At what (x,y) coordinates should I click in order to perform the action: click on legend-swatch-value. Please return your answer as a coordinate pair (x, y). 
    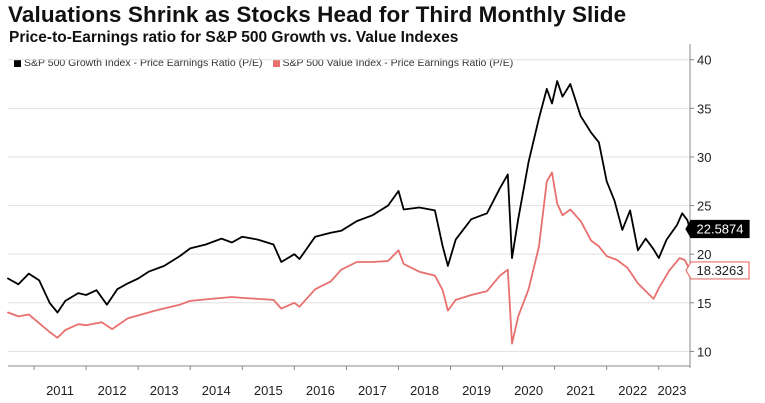
    Looking at the image, I should click on (276, 63).